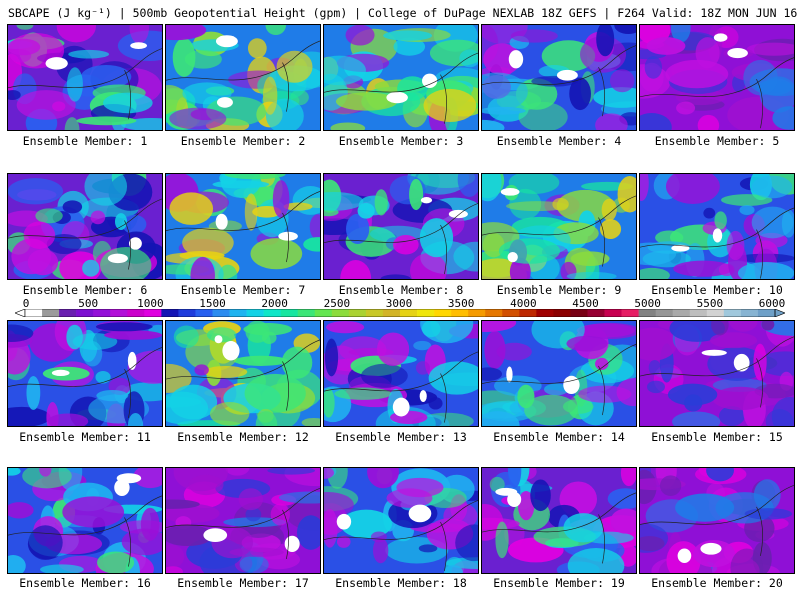 The width and height of the screenshot is (800, 600). I want to click on ensemble-member-label: Ensemble Member: 18, so click(401, 583).